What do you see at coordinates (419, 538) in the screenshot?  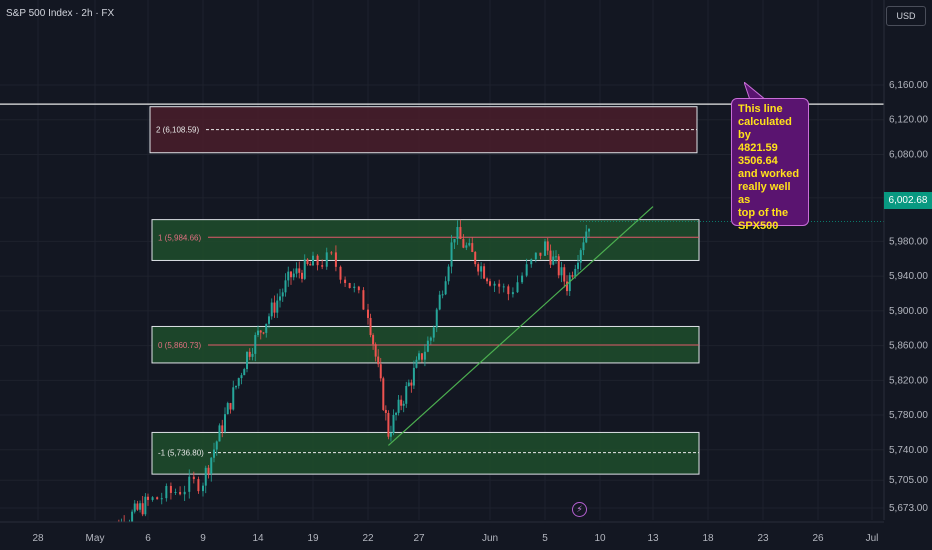 I see `time-tick-label: 27` at bounding box center [419, 538].